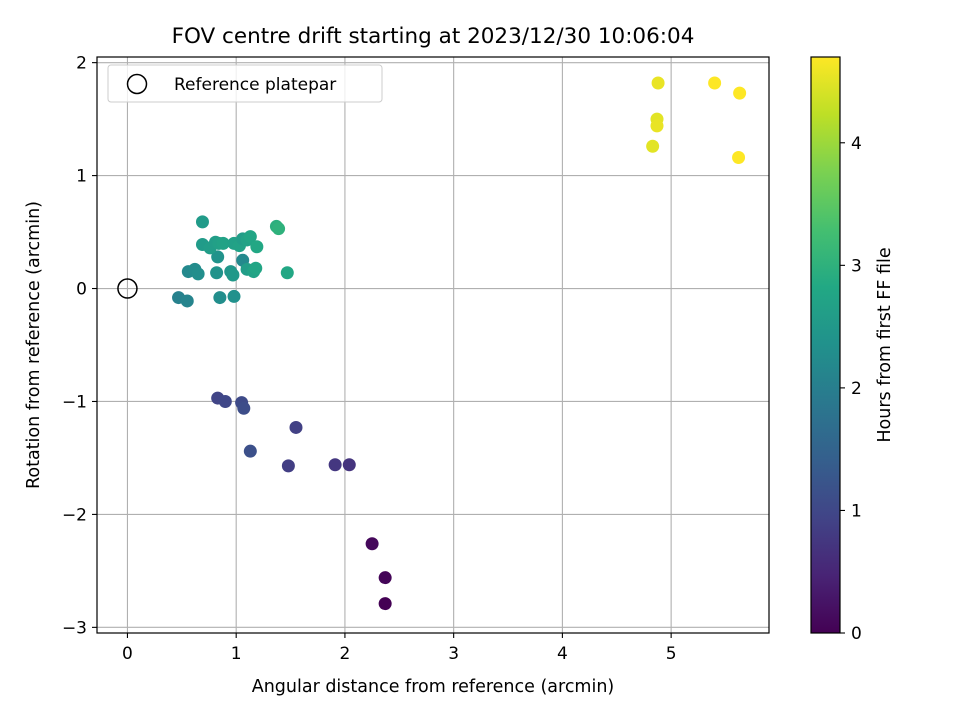 This screenshot has width=960, height=720. What do you see at coordinates (81, 64) in the screenshot?
I see `y-tick-label: 2` at bounding box center [81, 64].